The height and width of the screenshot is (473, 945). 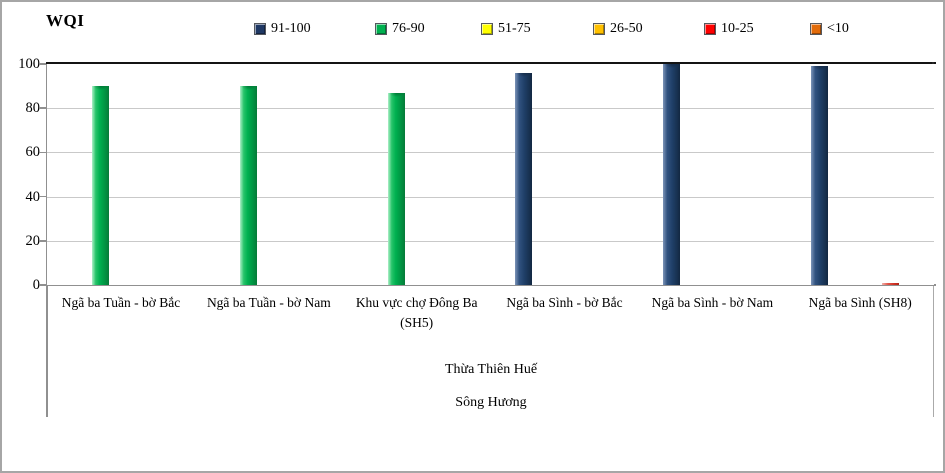 What do you see at coordinates (29, 64) in the screenshot?
I see `y-tick-label: 100` at bounding box center [29, 64].